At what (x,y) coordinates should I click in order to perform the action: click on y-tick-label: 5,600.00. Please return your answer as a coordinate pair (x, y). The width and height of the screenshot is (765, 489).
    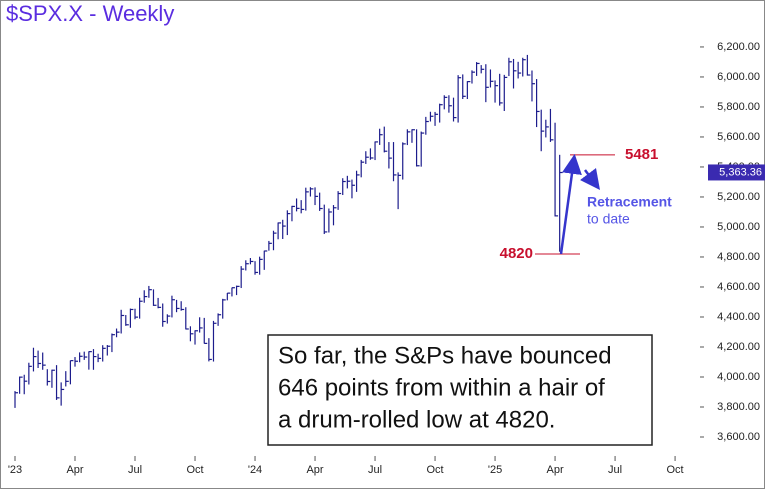
    Looking at the image, I should click on (738, 137).